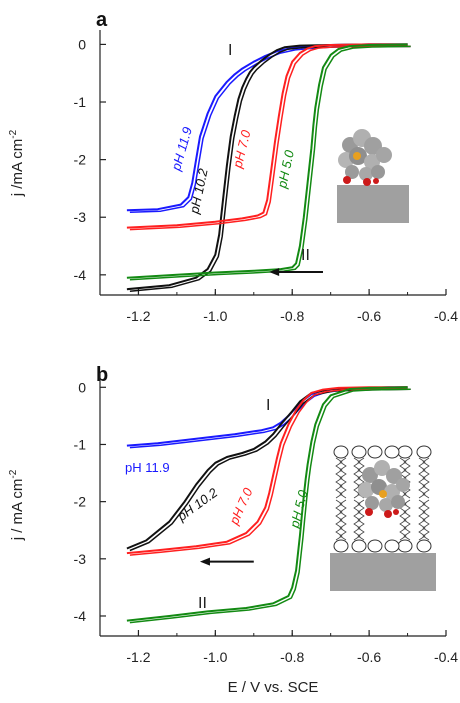  I want to click on panel-letter-b: b, so click(102, 375).